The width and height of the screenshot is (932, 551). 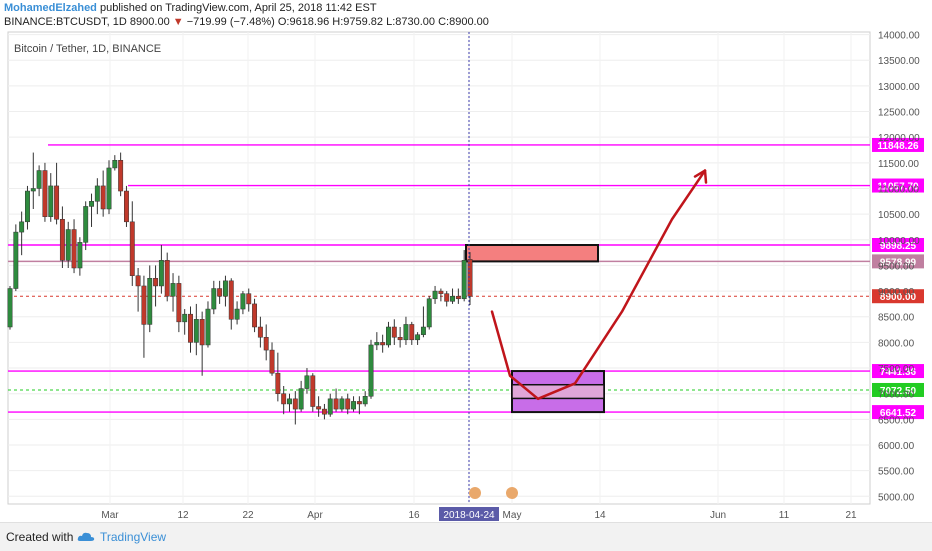 What do you see at coordinates (493, 493) in the screenshot?
I see `event-icons` at bounding box center [493, 493].